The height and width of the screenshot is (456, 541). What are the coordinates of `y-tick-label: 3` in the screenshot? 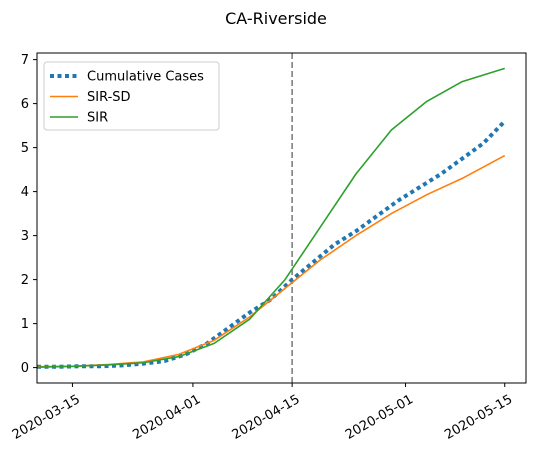 It's located at (25, 236).